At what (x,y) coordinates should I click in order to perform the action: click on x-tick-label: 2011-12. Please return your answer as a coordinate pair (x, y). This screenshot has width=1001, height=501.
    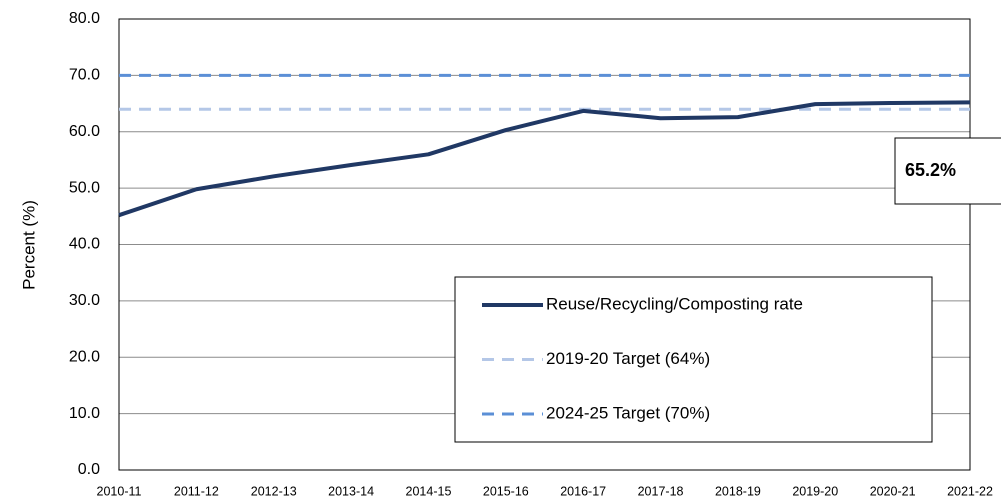
    Looking at the image, I should click on (196, 491).